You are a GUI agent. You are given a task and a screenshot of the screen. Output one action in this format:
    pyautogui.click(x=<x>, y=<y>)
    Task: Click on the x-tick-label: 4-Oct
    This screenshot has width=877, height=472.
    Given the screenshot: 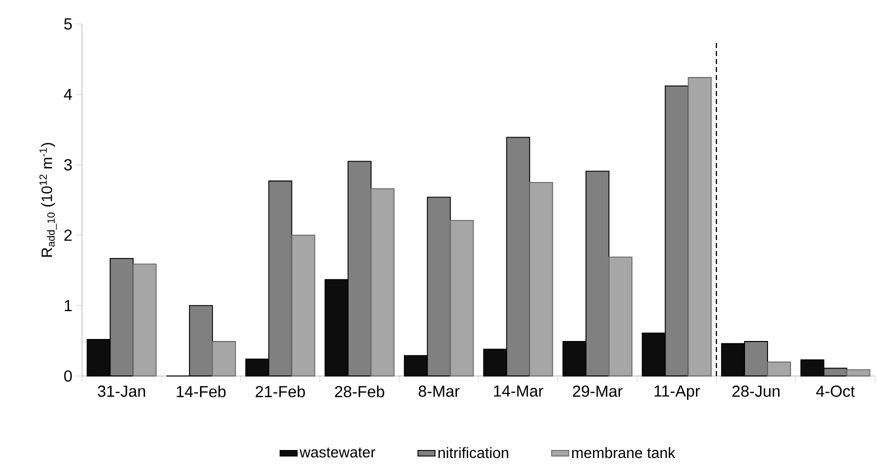 What is the action you would take?
    pyautogui.click(x=835, y=391)
    